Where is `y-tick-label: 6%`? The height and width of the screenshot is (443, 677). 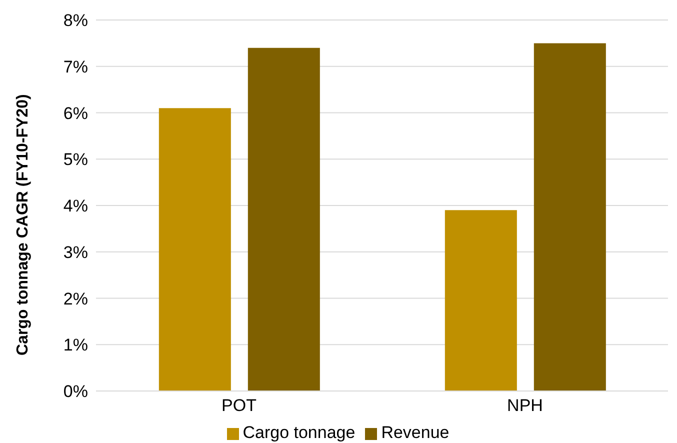 y-tick-label: 6% is located at coordinates (75, 113).